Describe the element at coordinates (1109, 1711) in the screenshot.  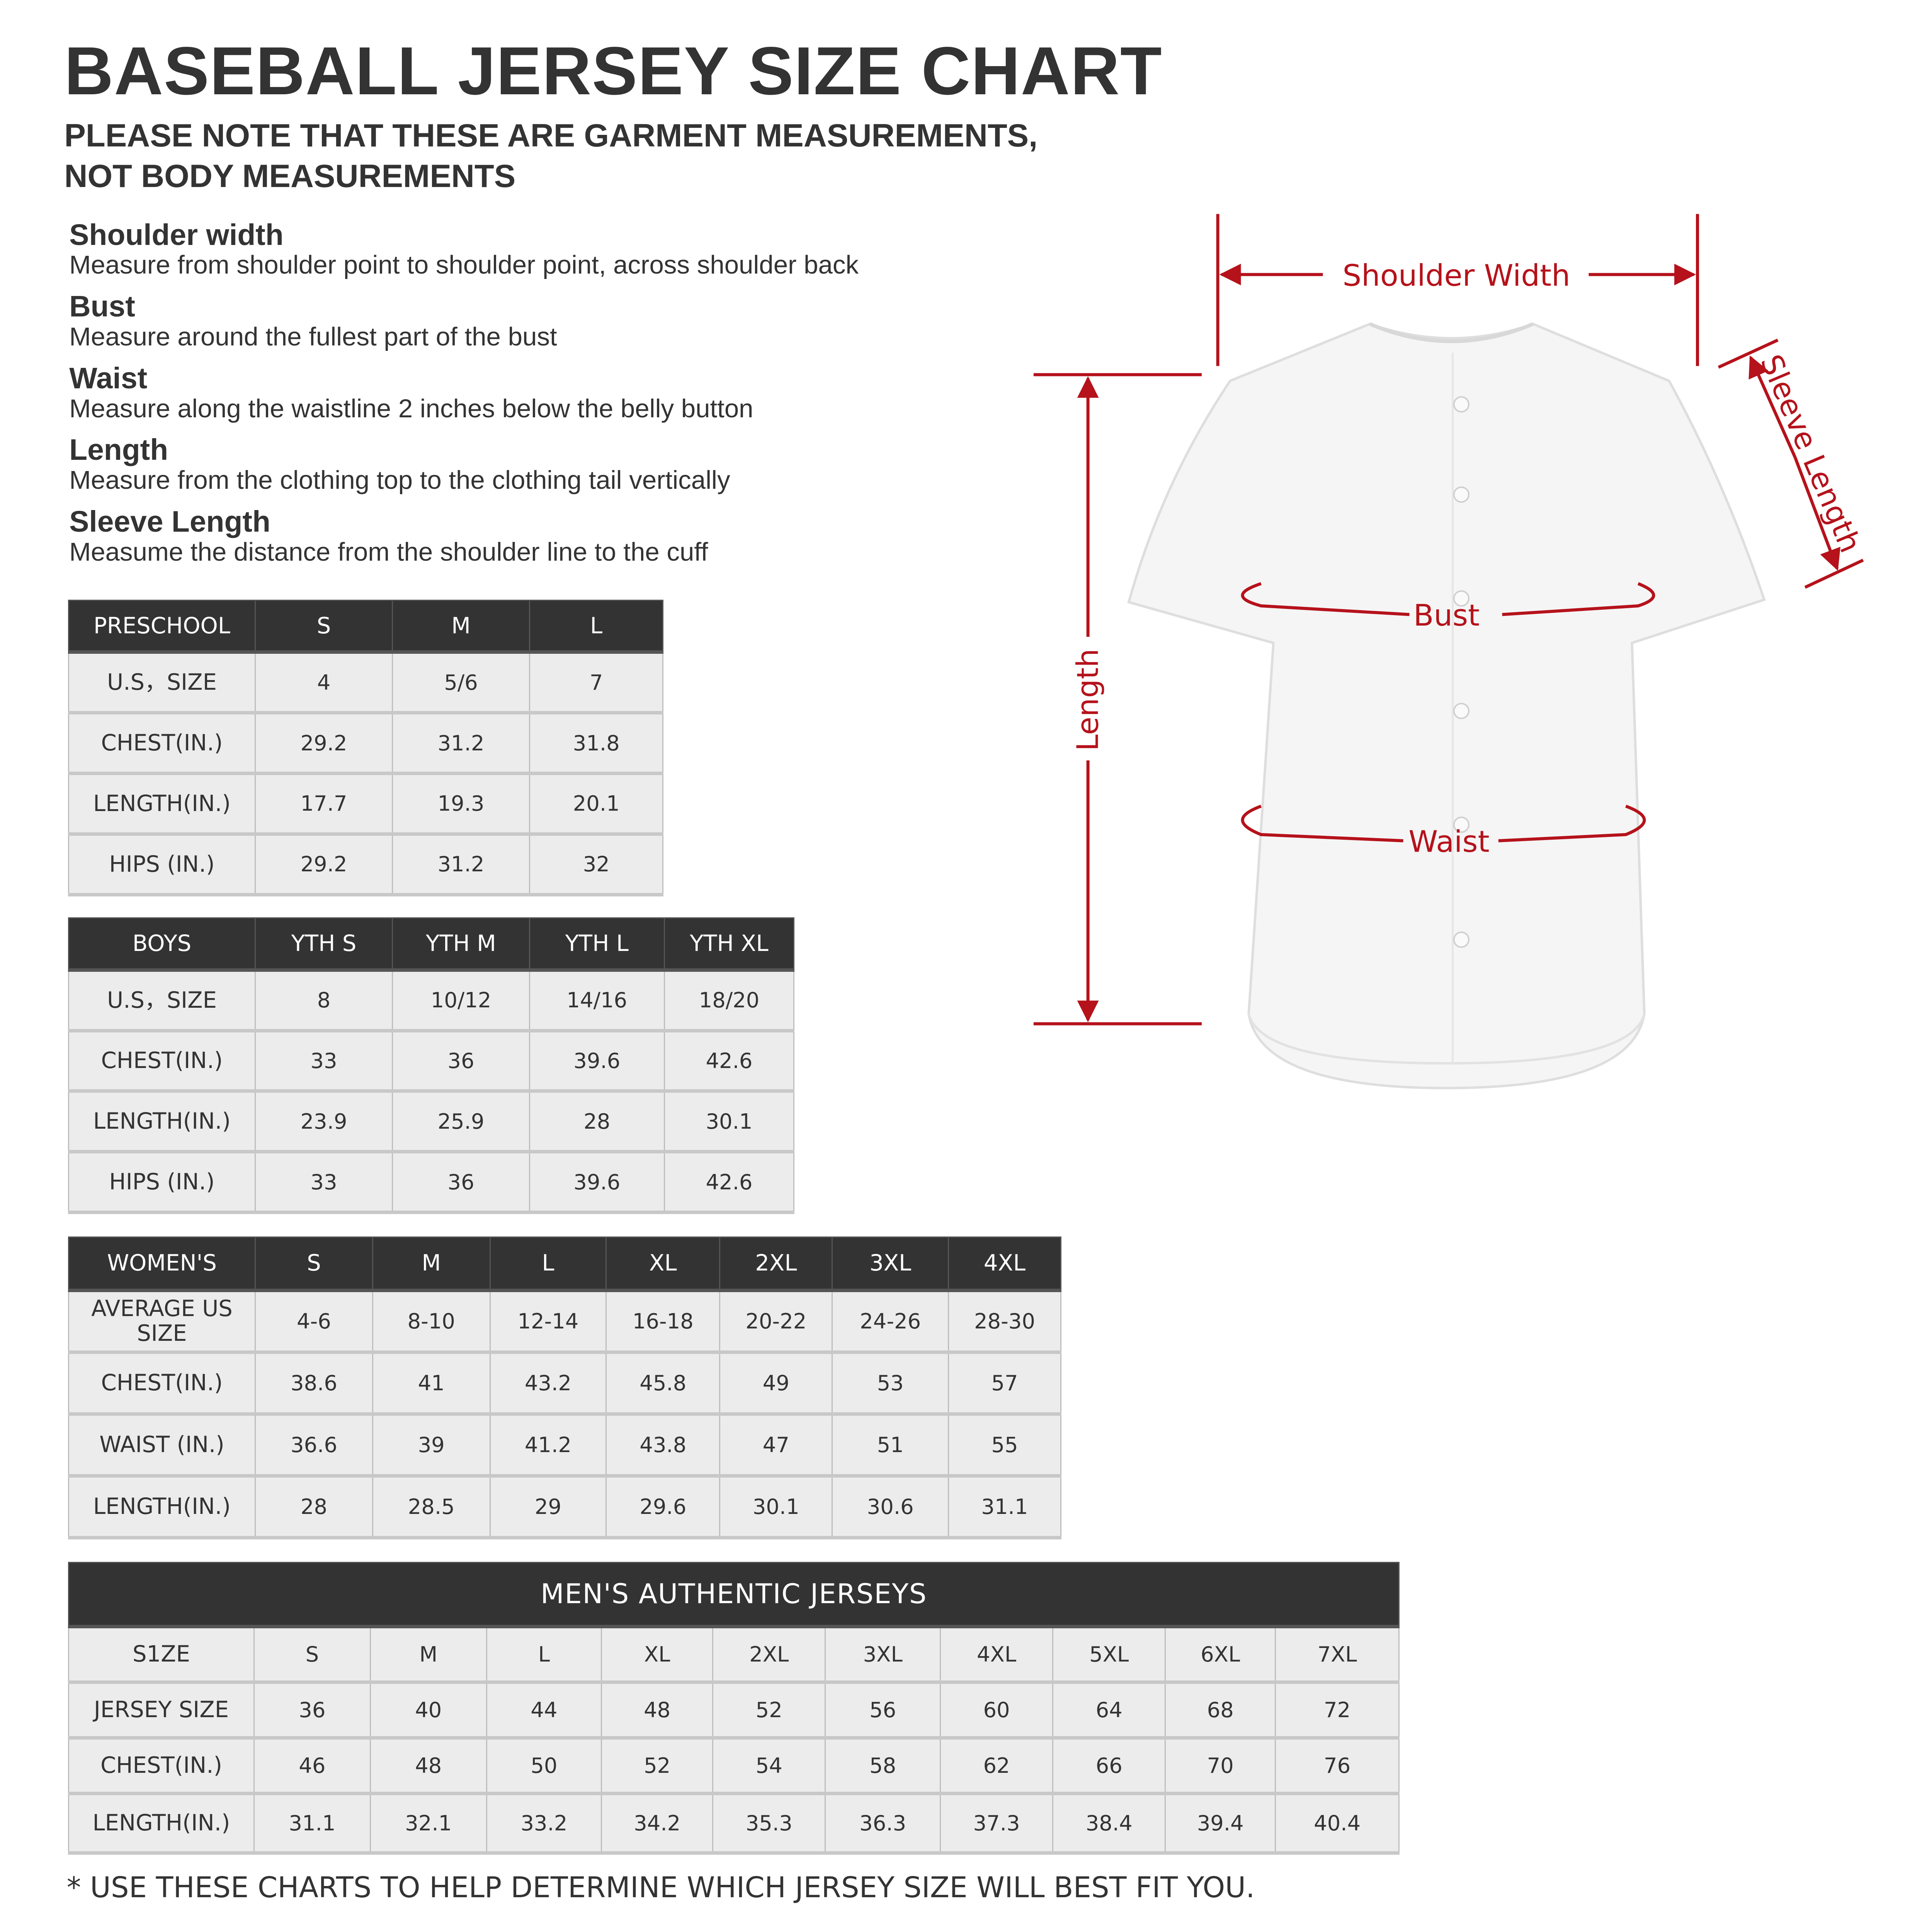
I see `table-cell: 64` at that location.